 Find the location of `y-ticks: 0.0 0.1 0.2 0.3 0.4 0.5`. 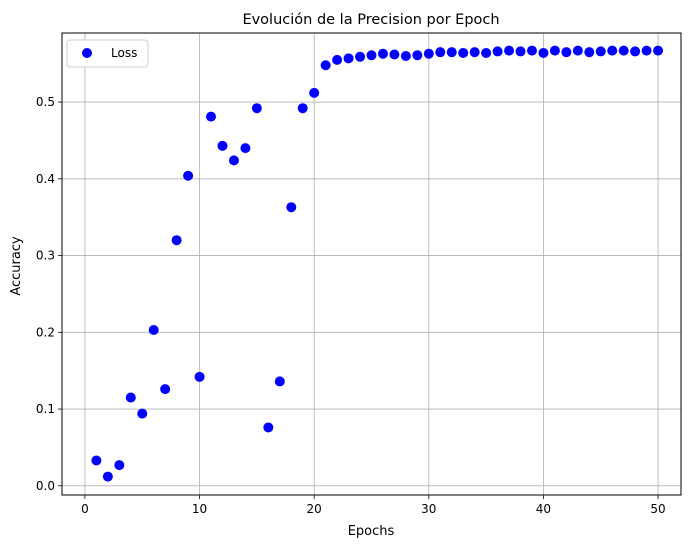

y-ticks: 0.0 0.1 0.2 0.3 0.4 0.5 is located at coordinates (49, 294).